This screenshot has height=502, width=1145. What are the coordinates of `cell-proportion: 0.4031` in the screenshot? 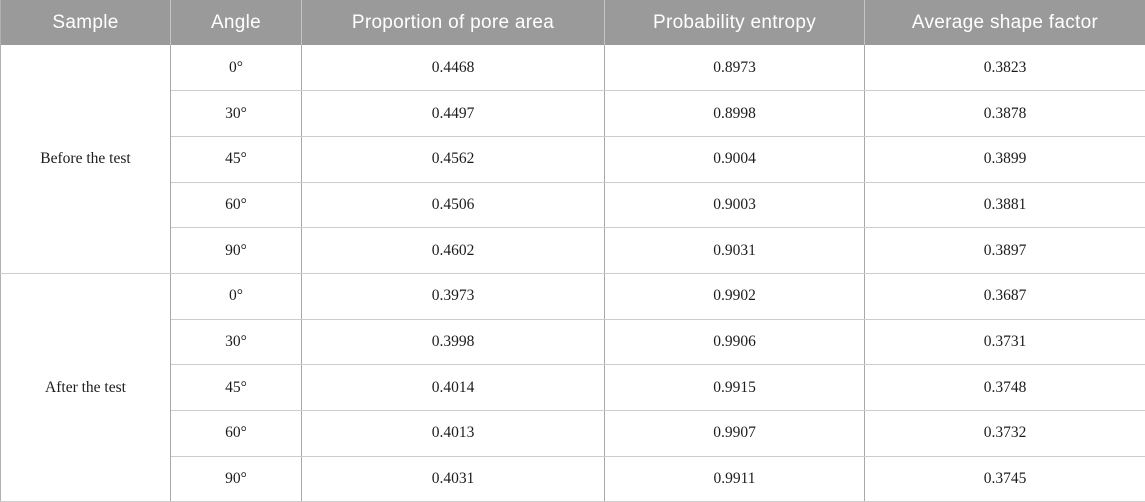 It's located at (453, 478).